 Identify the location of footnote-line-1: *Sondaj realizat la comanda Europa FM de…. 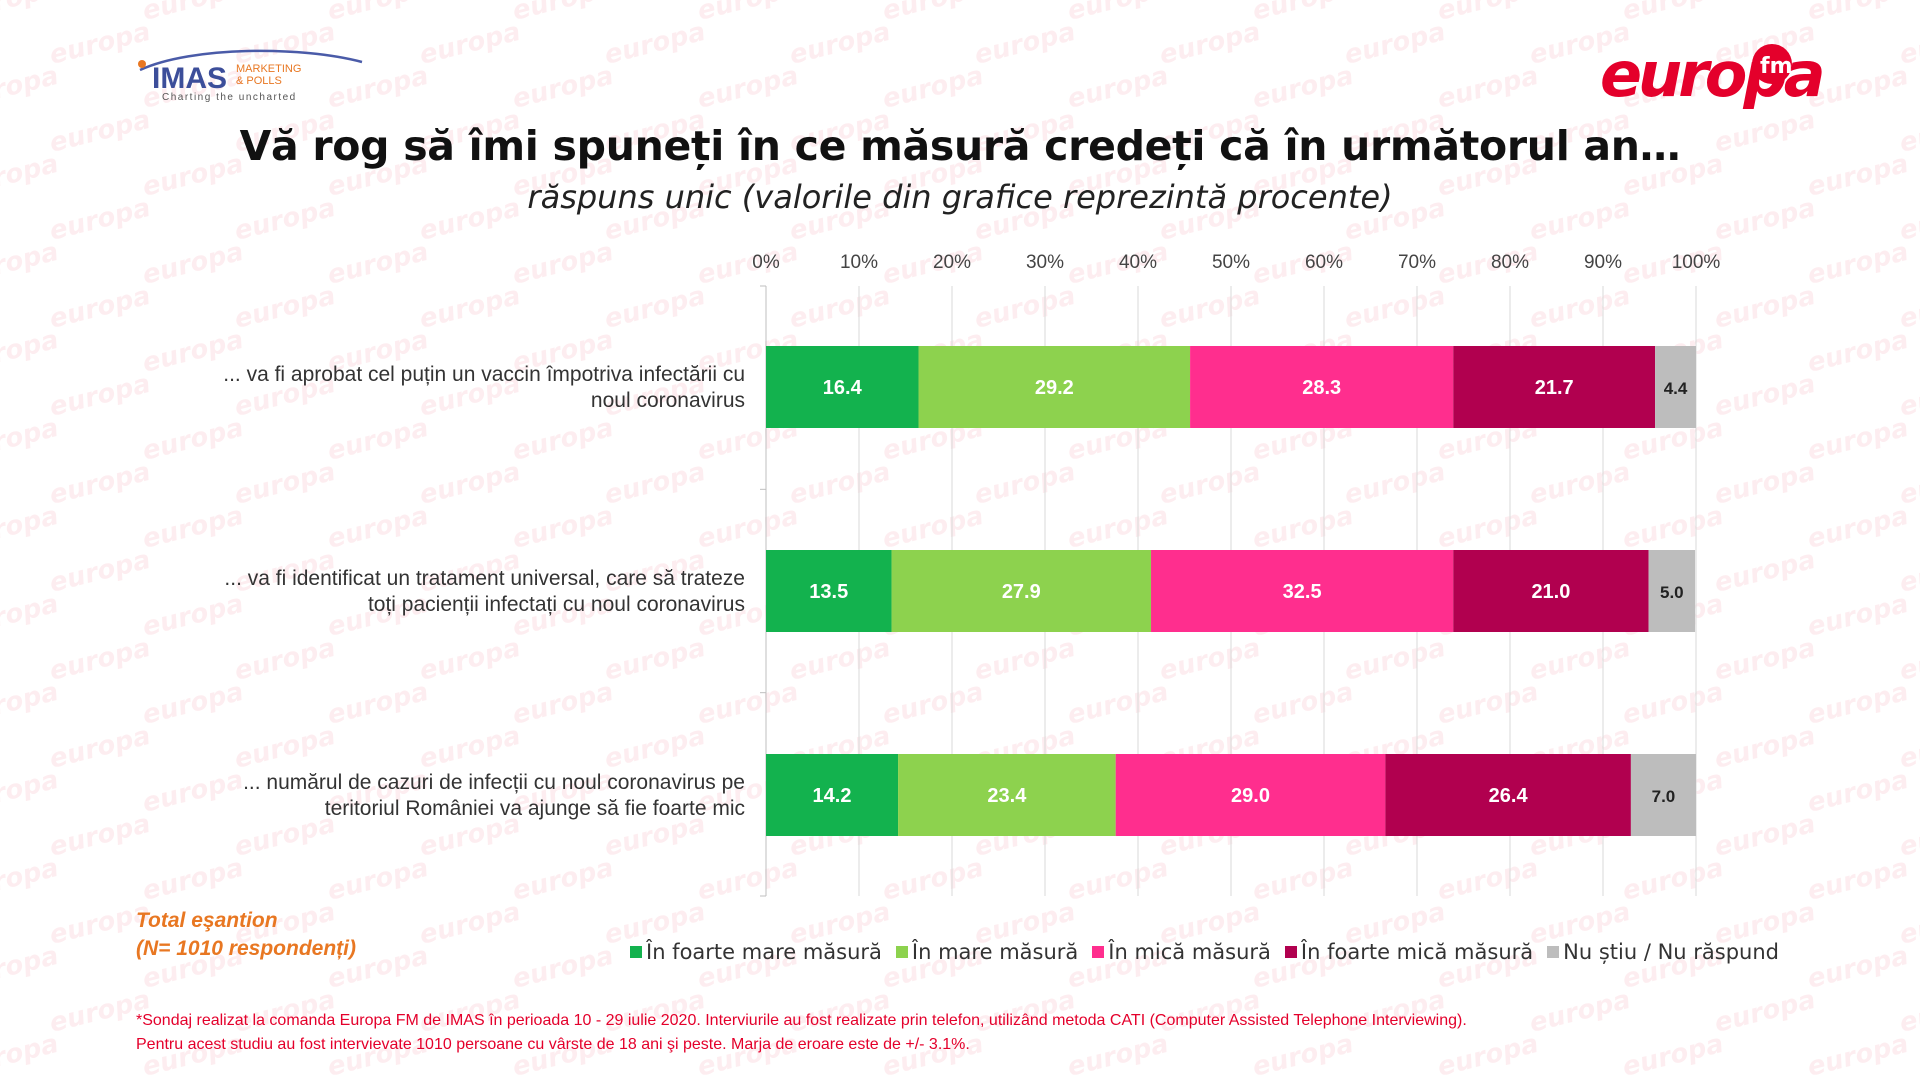
(801, 1020).